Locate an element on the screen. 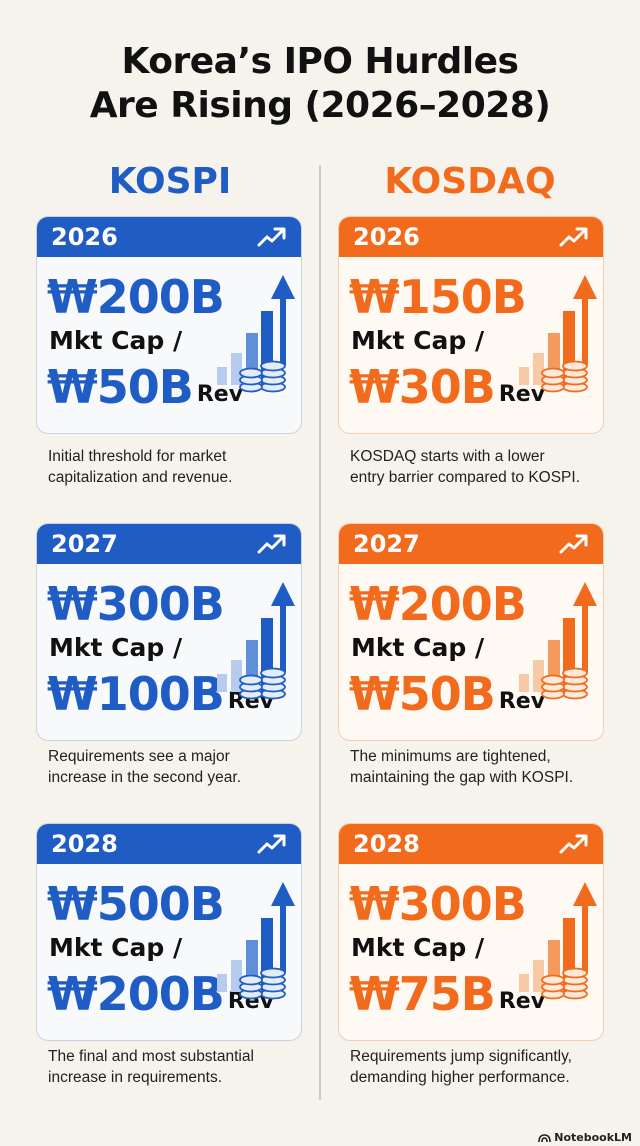 This screenshot has height=1146, width=640. brand-name: NotebookLM is located at coordinates (593, 1137).